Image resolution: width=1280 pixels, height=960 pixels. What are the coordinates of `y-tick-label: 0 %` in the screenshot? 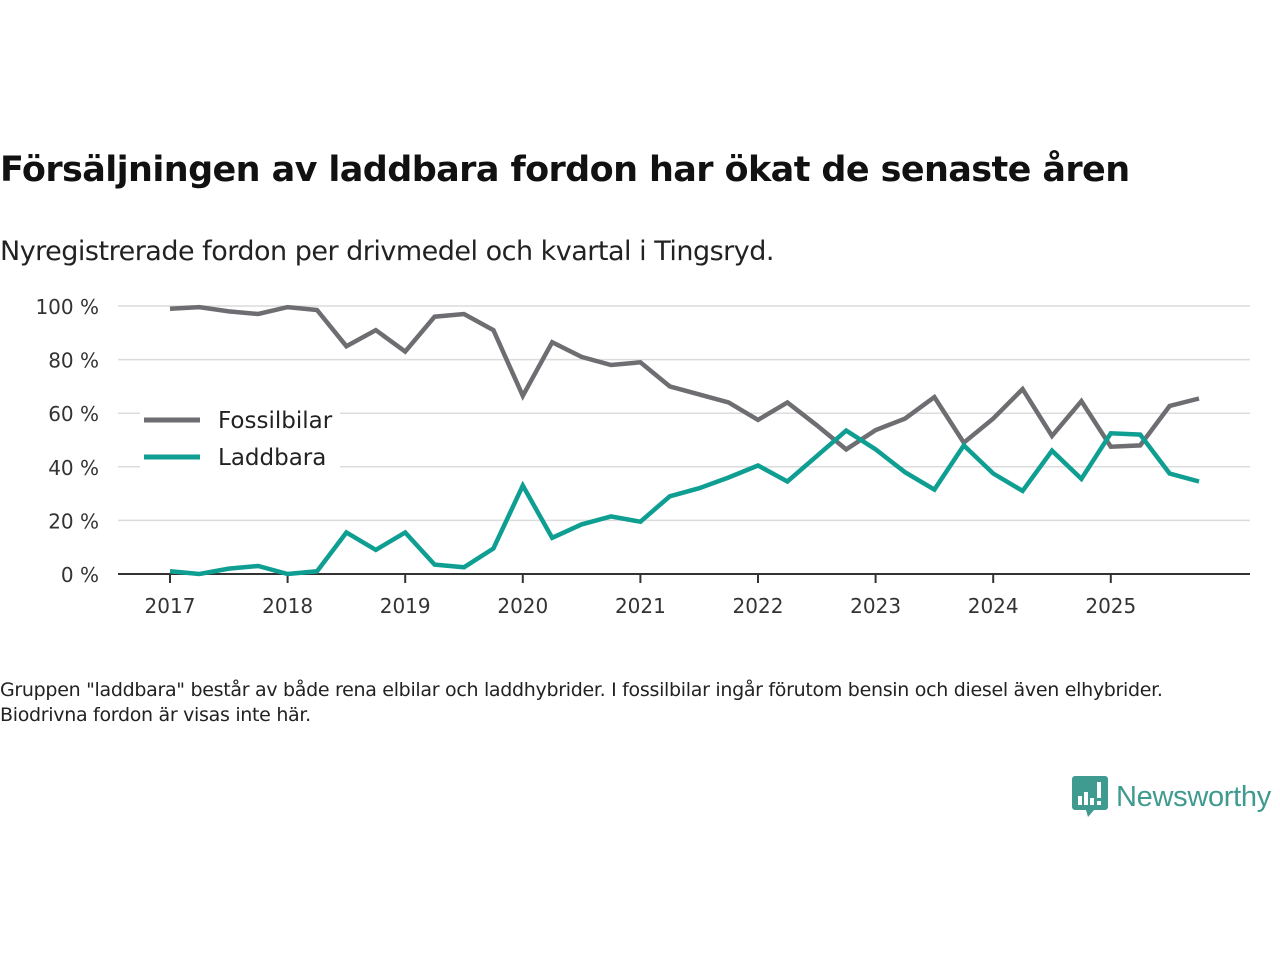 It's located at (80, 575).